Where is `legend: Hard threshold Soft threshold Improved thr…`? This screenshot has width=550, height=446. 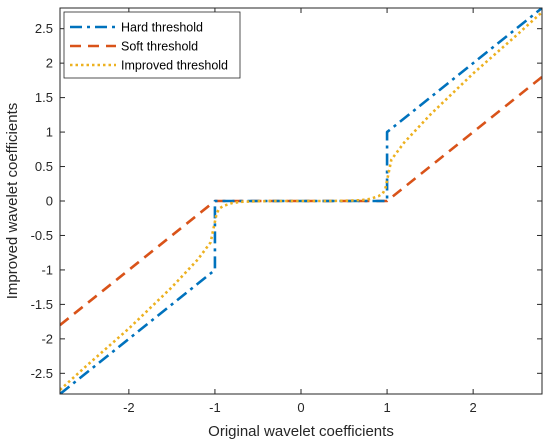 legend: Hard threshold Soft threshold Improved thr… is located at coordinates (152, 45).